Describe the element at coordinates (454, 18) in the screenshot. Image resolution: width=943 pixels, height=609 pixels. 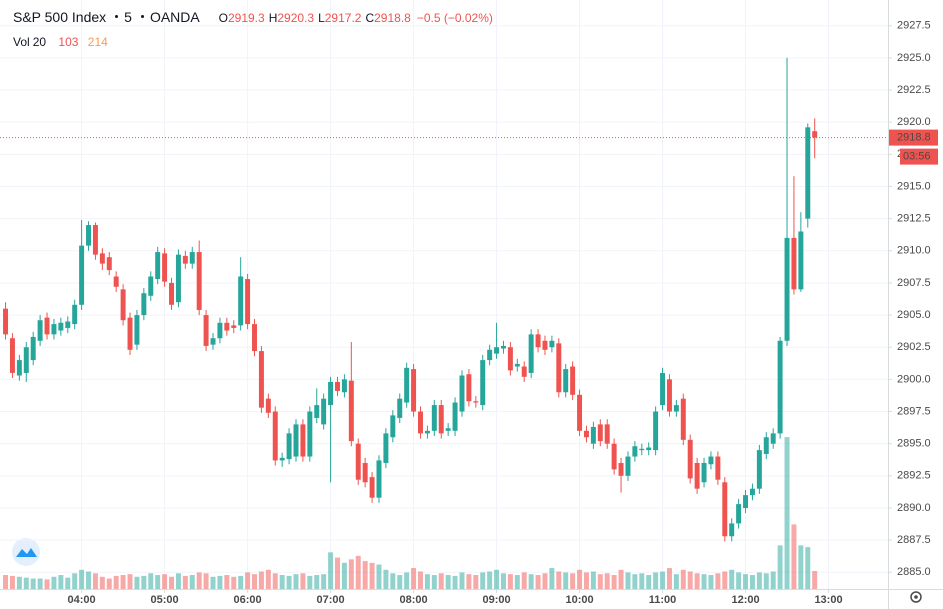
I see `change: −0.5 (−0.02%)` at that location.